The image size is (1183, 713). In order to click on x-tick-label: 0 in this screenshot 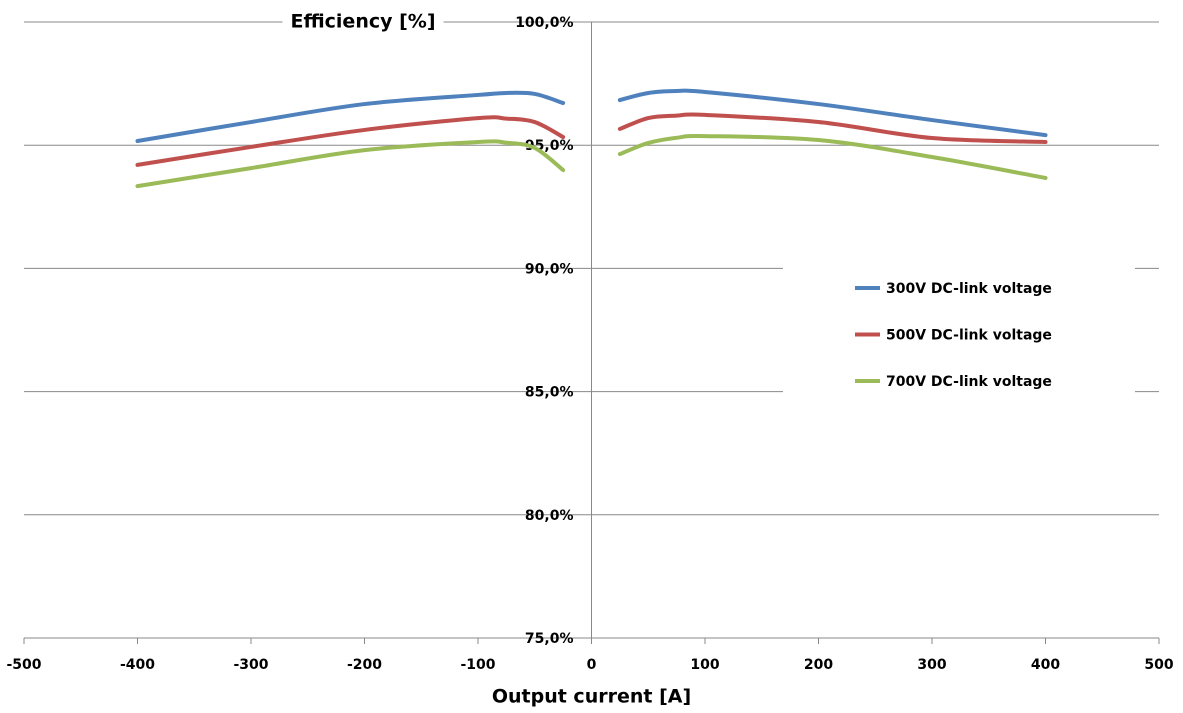, I will do `click(592, 665)`.